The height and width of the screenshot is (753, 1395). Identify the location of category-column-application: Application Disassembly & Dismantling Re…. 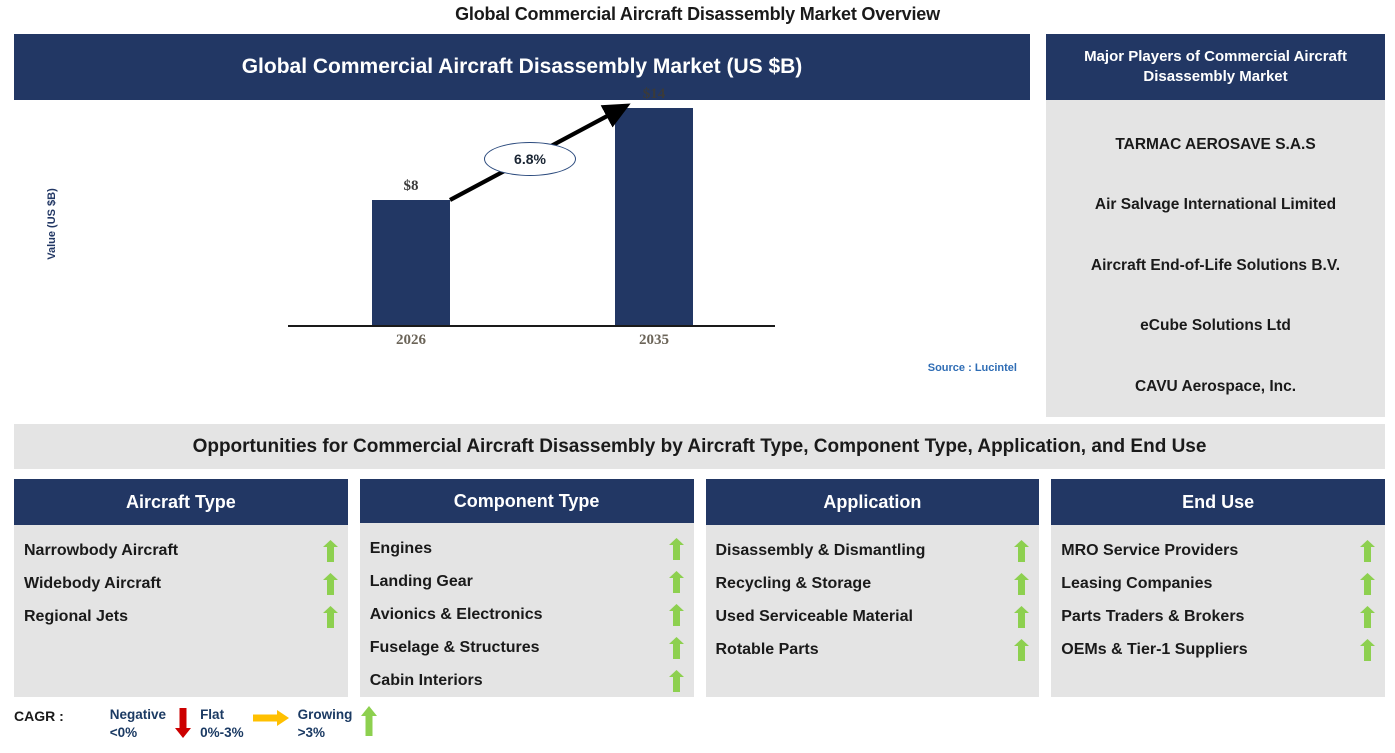
(872, 588).